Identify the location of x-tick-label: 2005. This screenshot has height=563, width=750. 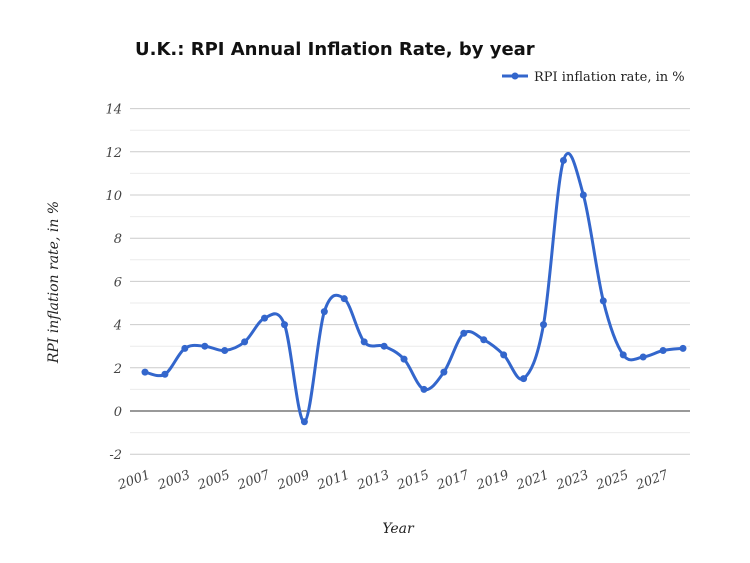
(213, 481).